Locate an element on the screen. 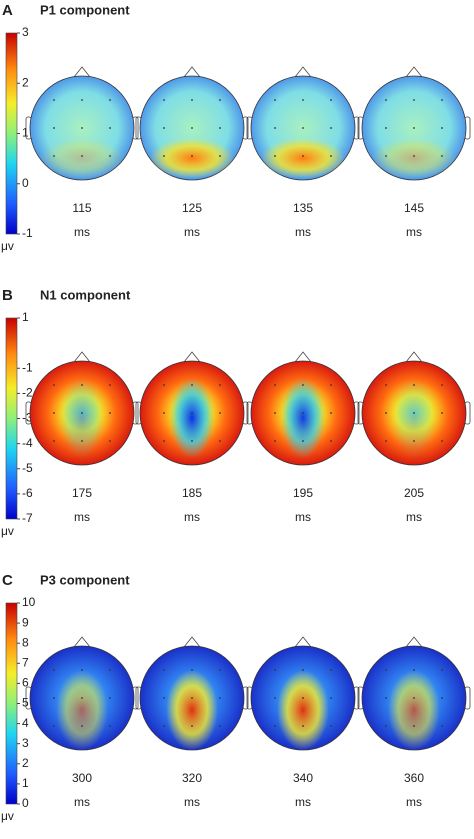  time-label: 195 is located at coordinates (303, 493).